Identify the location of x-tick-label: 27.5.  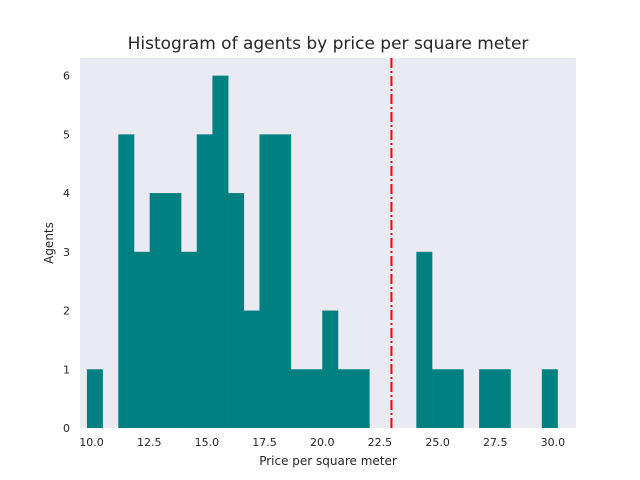
(495, 442).